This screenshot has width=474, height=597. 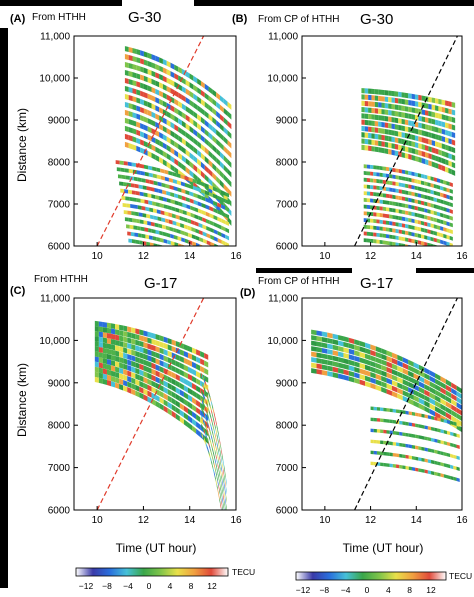 What do you see at coordinates (240, 19) in the screenshot?
I see `panel-label-b: (B)` at bounding box center [240, 19].